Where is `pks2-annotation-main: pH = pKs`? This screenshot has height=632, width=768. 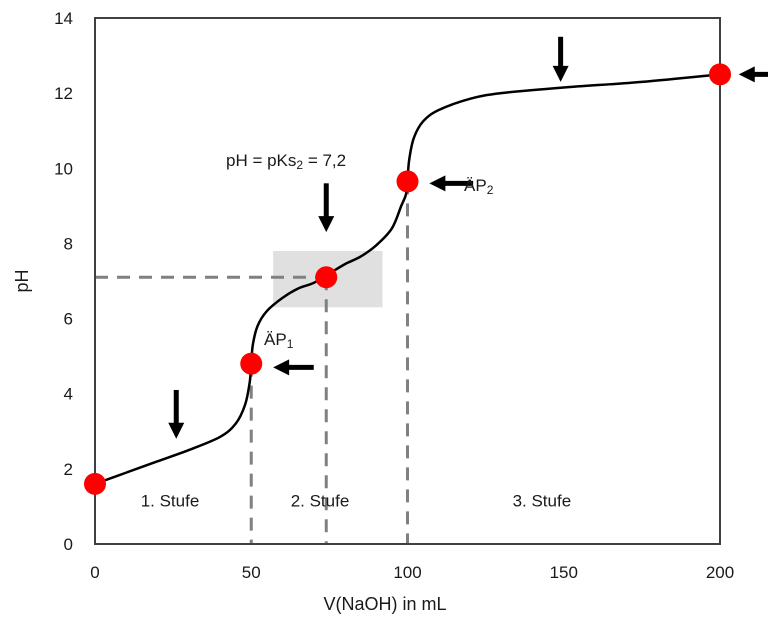
pks2-annotation-main: pH = pKs is located at coordinates (261, 160).